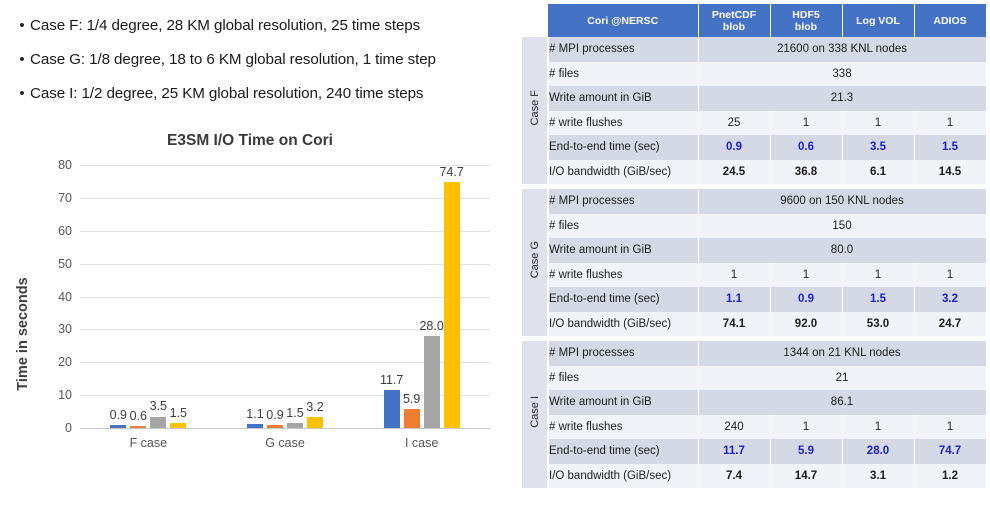  I want to click on row-value: 14.5, so click(950, 171).